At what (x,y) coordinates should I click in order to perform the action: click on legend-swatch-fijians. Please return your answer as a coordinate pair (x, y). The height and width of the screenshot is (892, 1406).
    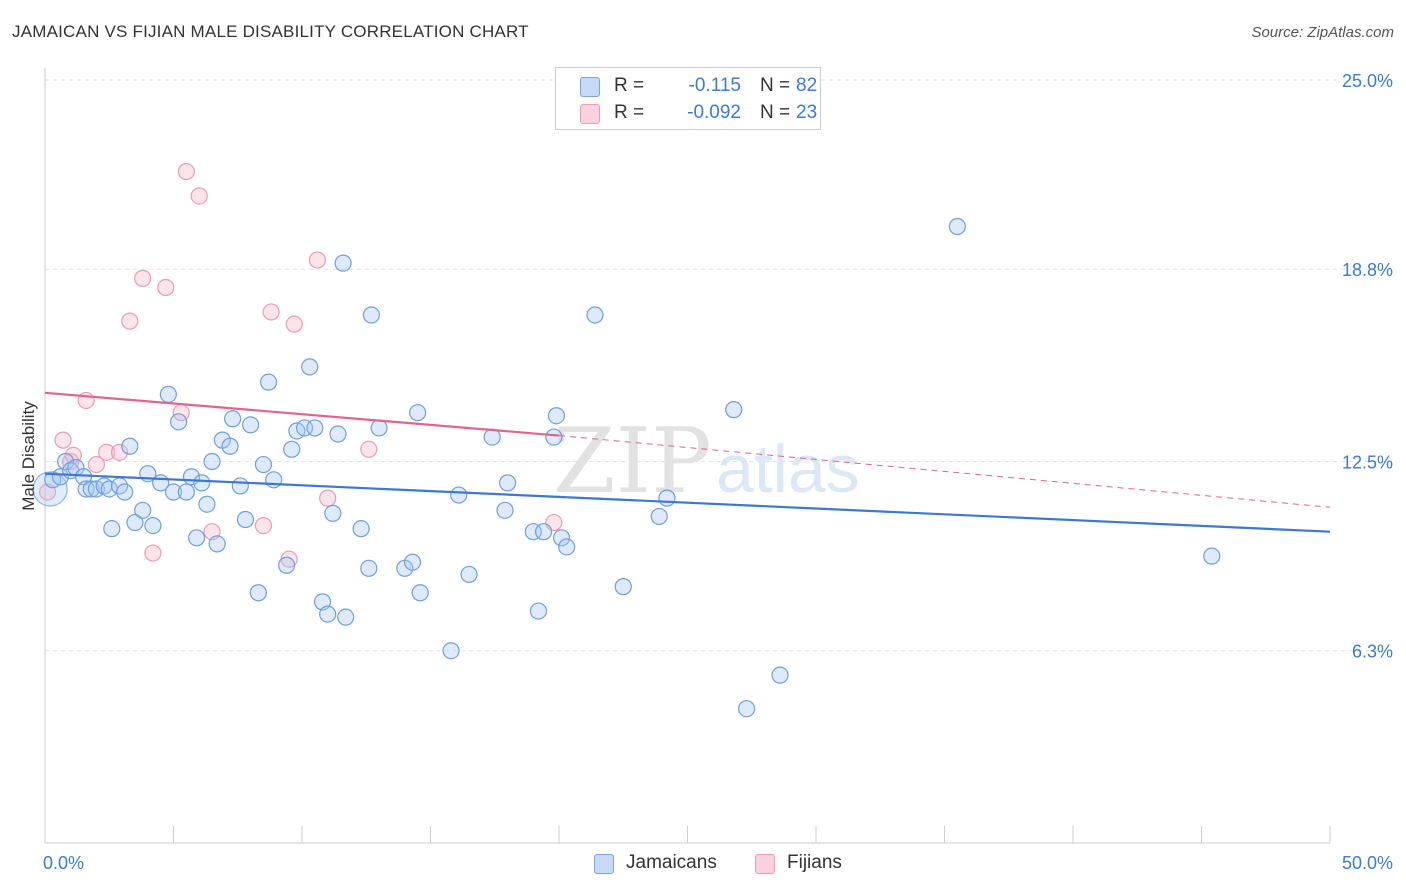
    Looking at the image, I should click on (590, 114).